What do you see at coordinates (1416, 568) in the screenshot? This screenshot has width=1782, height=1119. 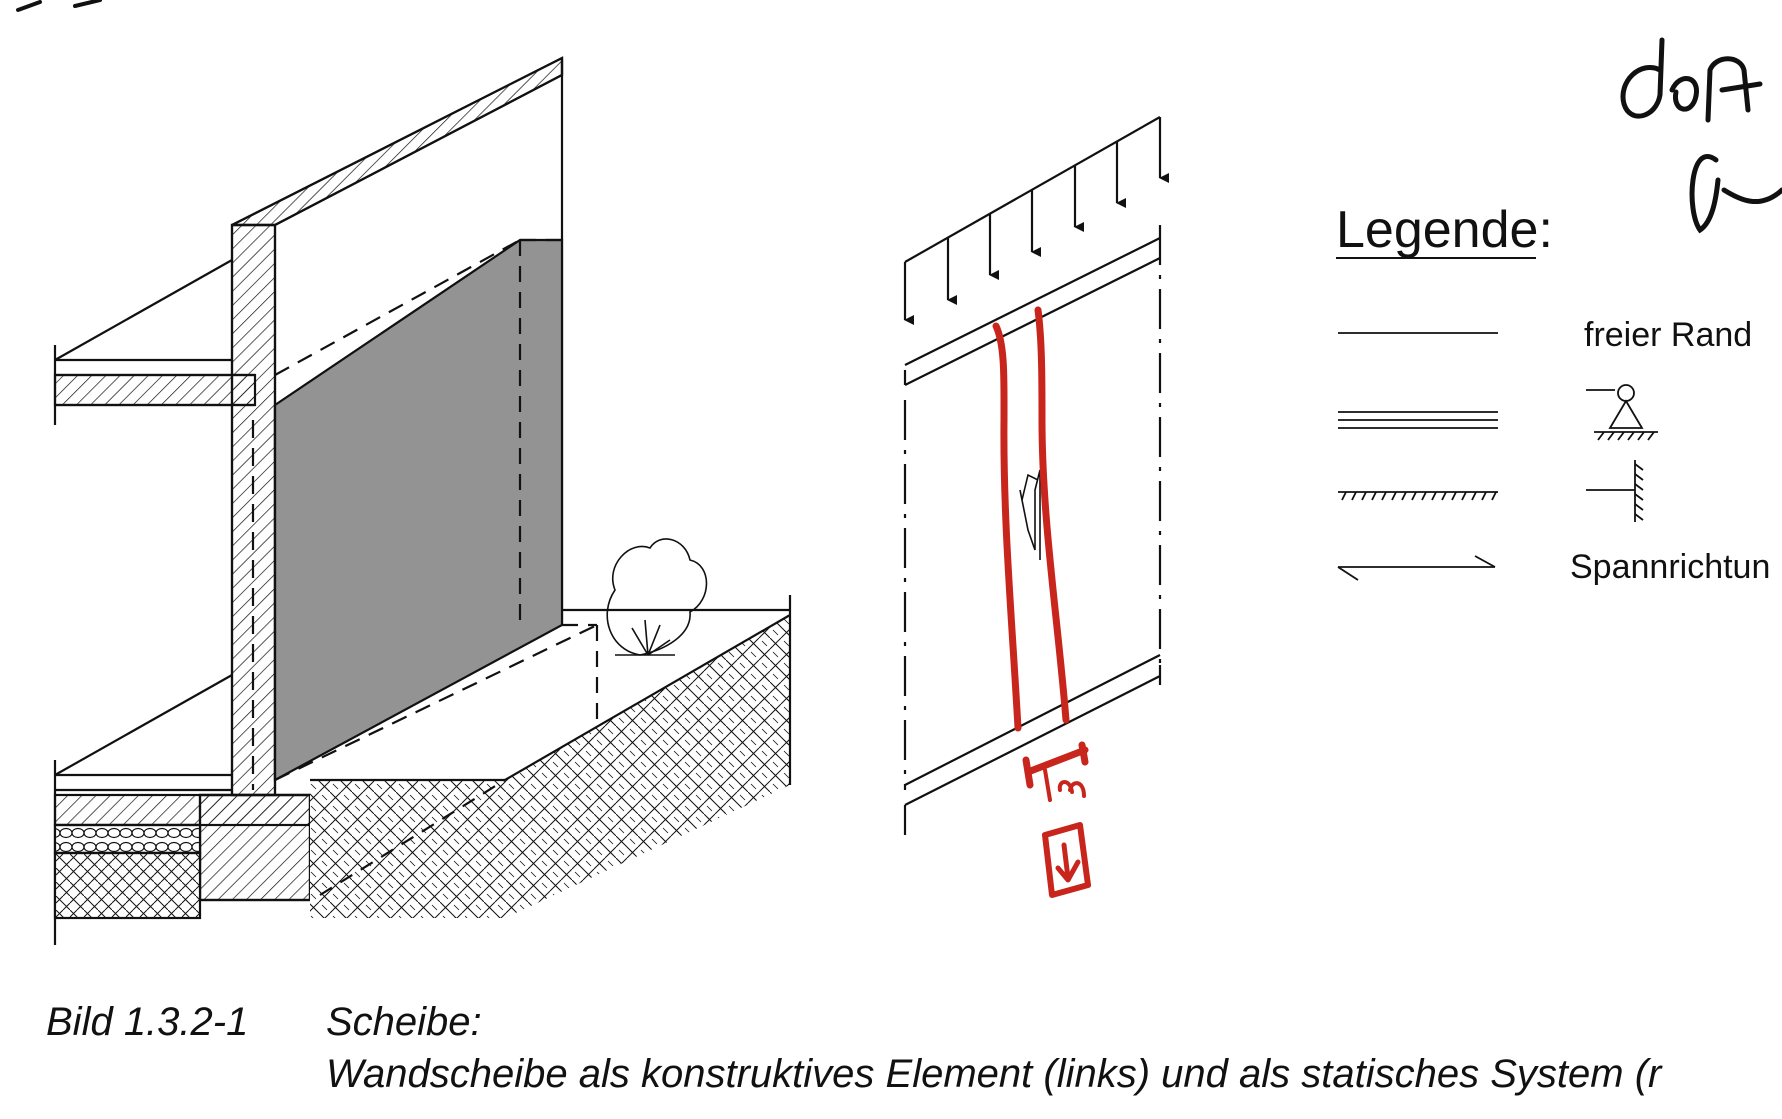 I see `span-direction-arrow` at bounding box center [1416, 568].